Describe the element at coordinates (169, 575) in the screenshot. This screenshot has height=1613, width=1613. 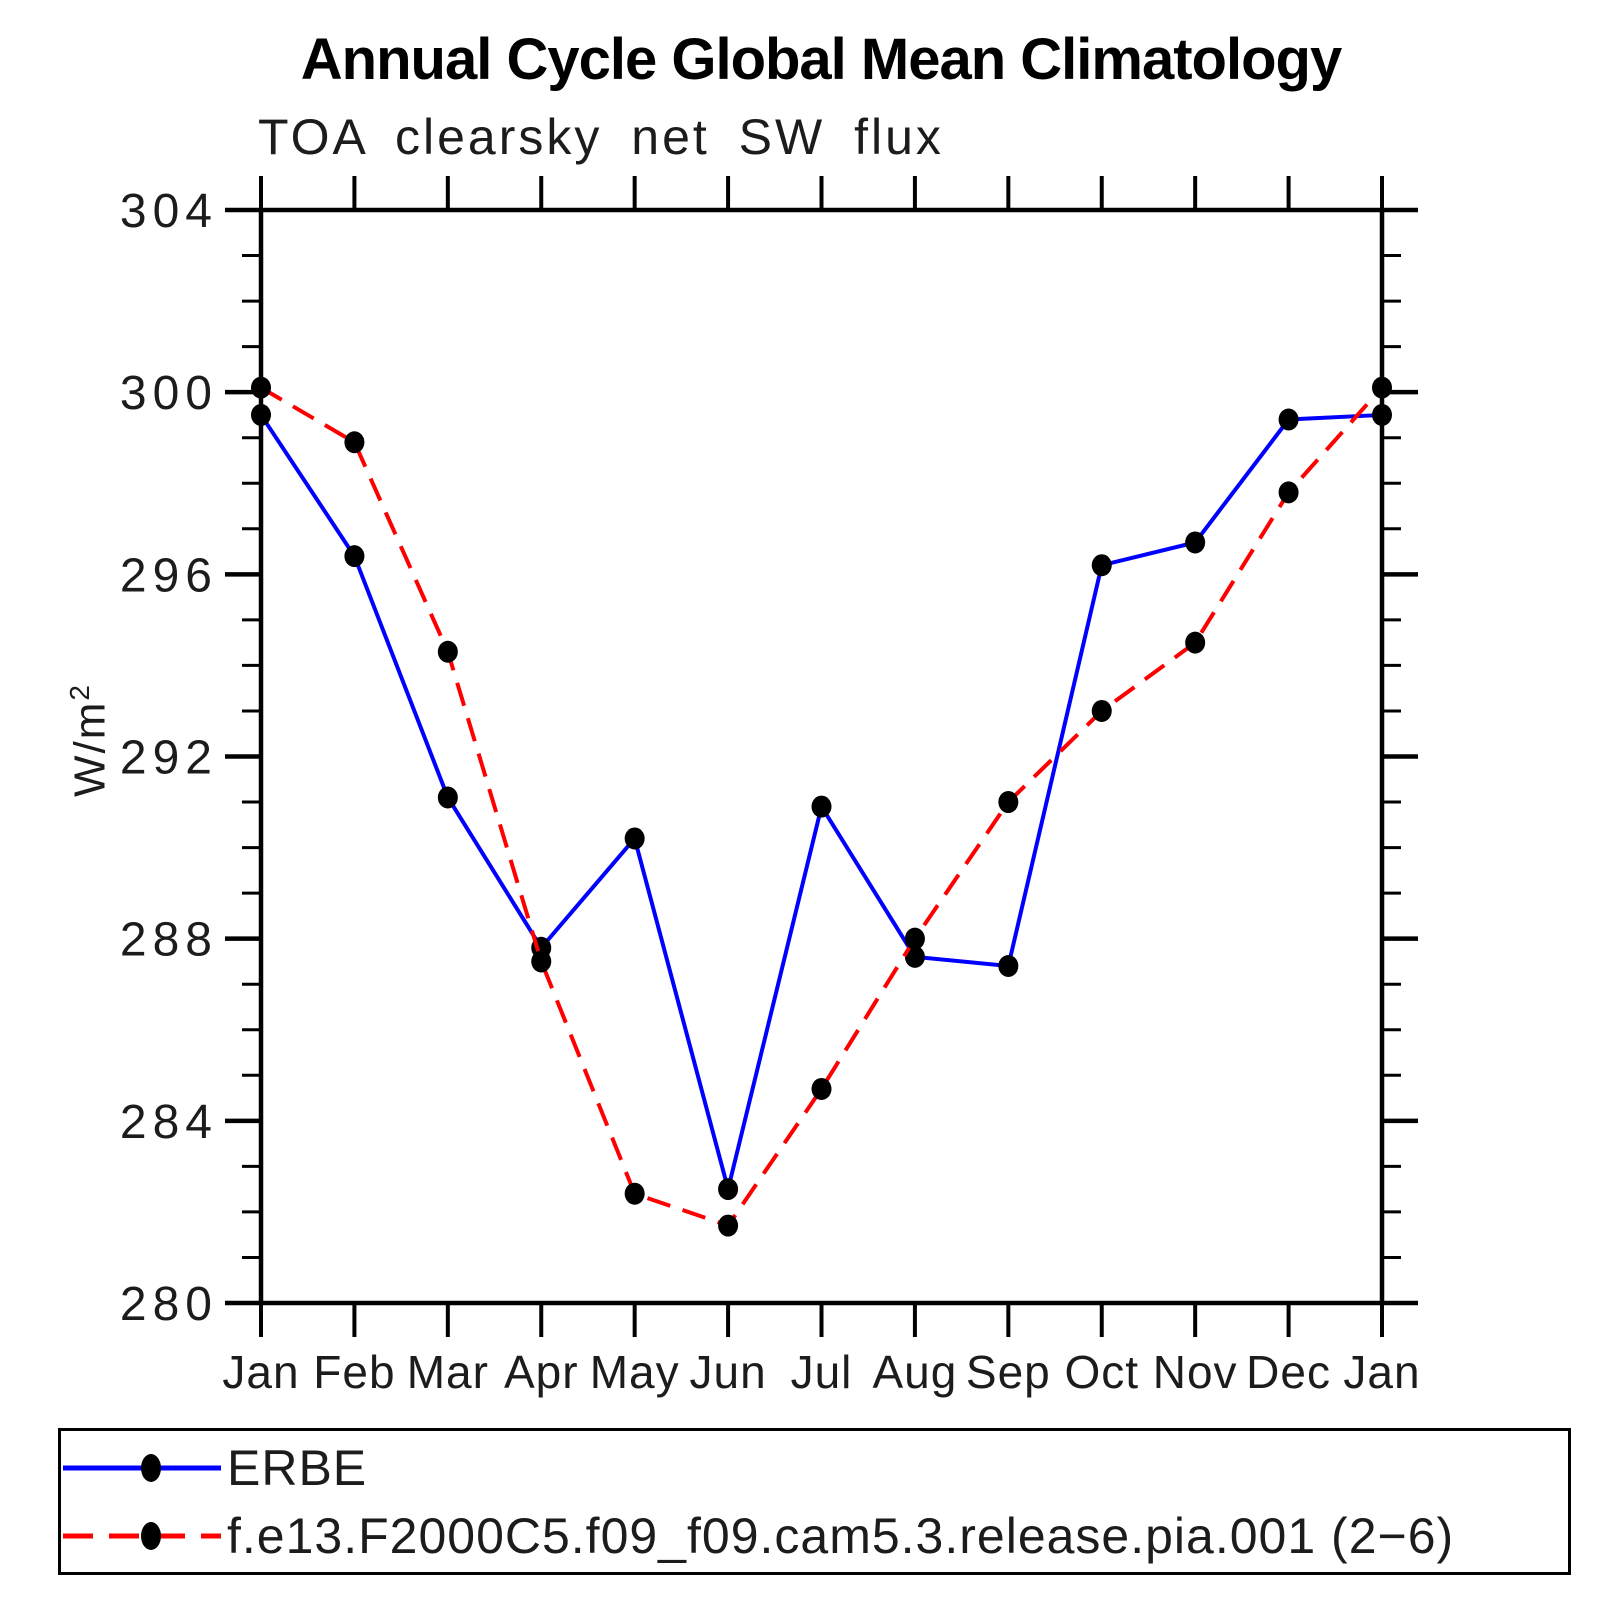
I see `y-tick-label: 296` at that location.